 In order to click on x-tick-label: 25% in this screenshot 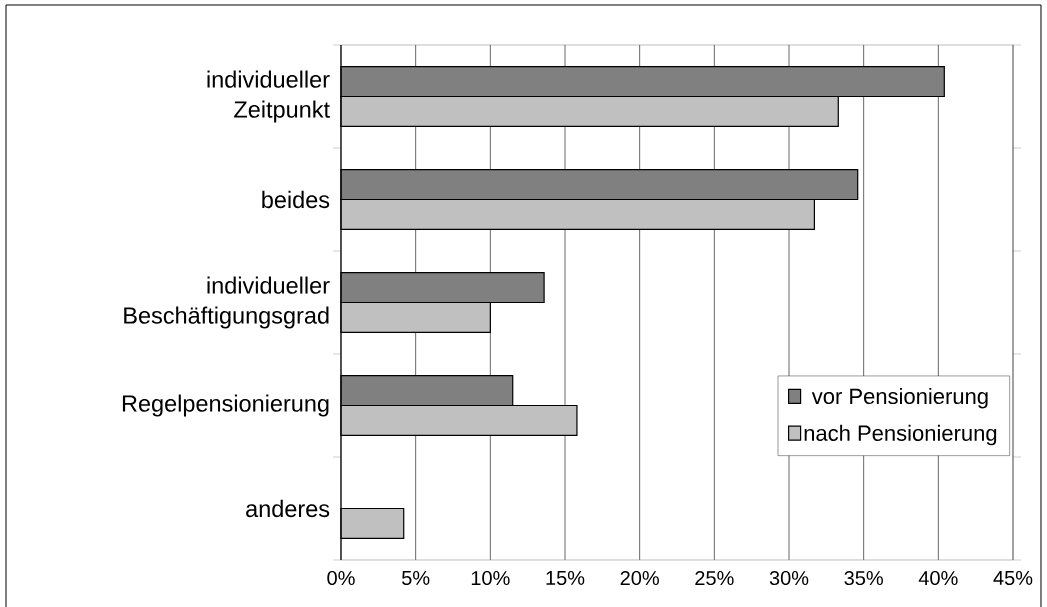, I will do `click(714, 578)`.